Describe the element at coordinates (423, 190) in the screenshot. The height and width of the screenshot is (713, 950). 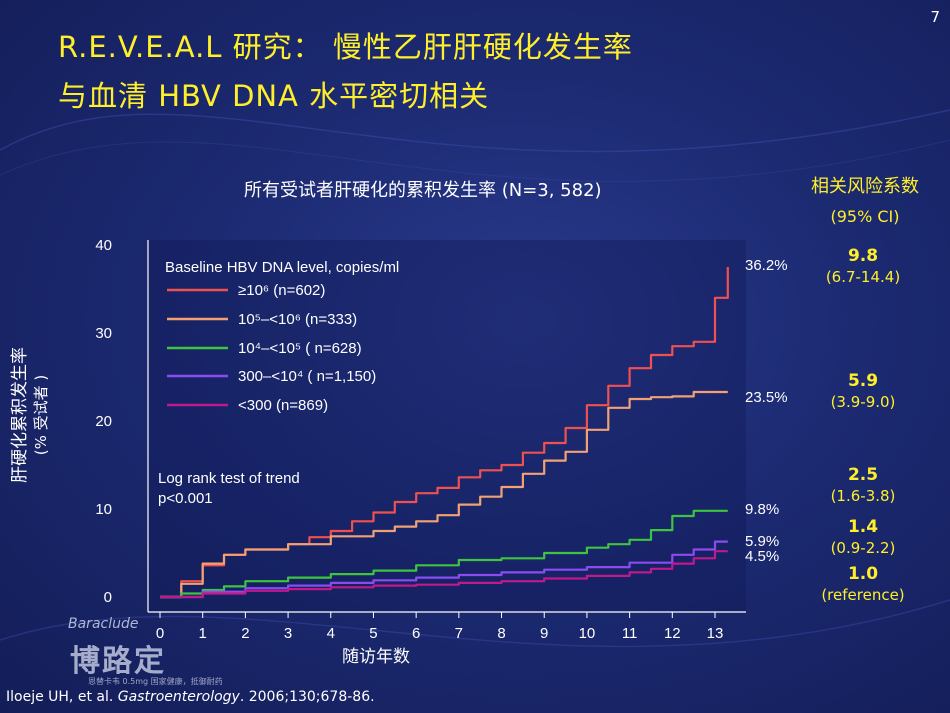
I see `chart-title: 所有受试者肝硬化的累积发生率 (N=3, 582)` at that location.